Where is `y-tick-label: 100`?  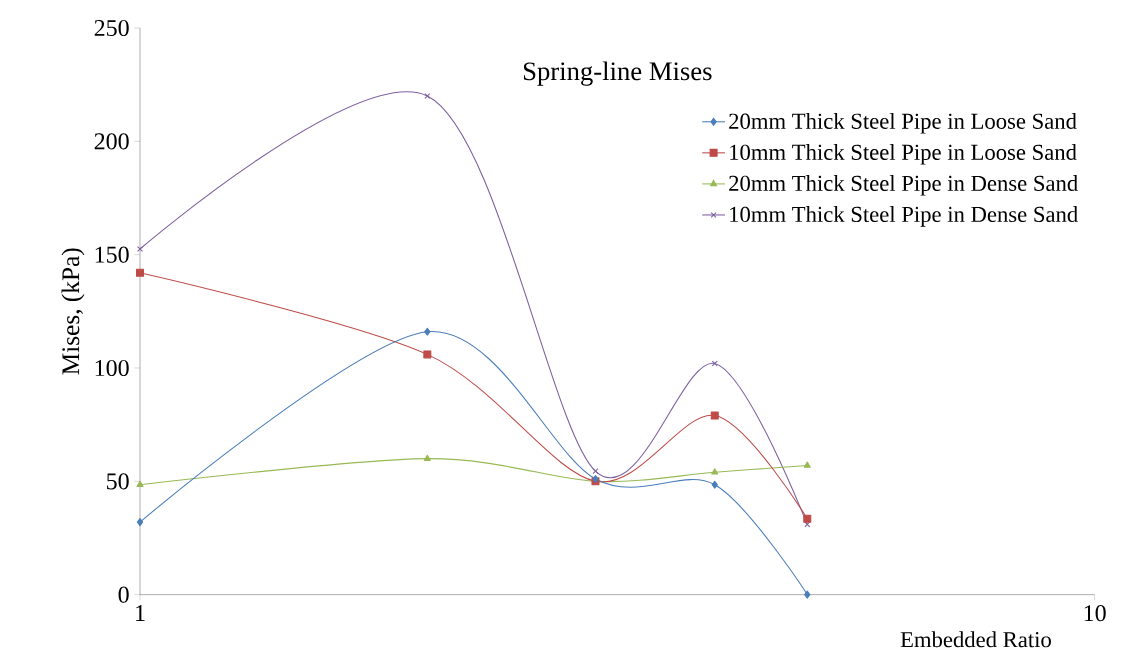 y-tick-label: 100 is located at coordinates (112, 368).